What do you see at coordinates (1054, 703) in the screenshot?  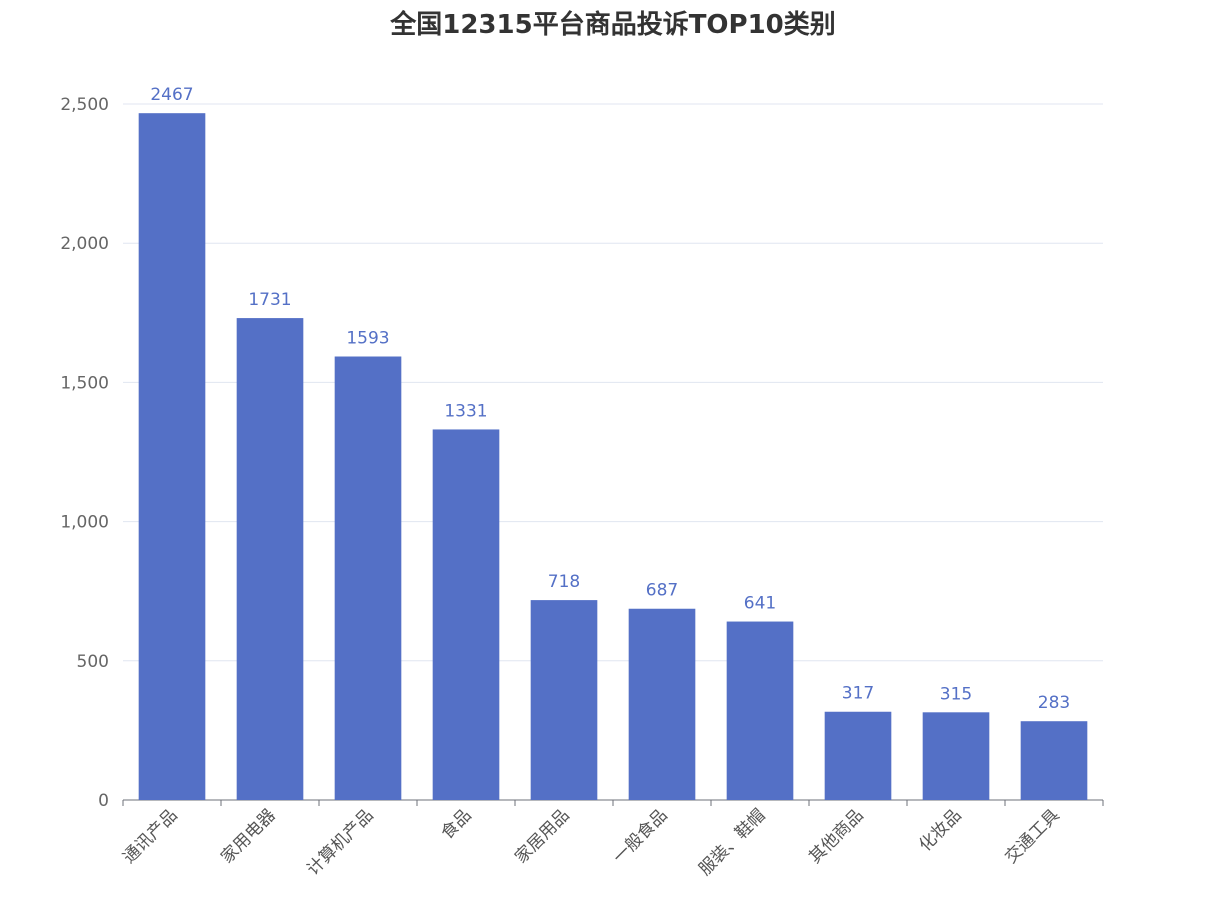 I see `bar-value-label: 283` at bounding box center [1054, 703].